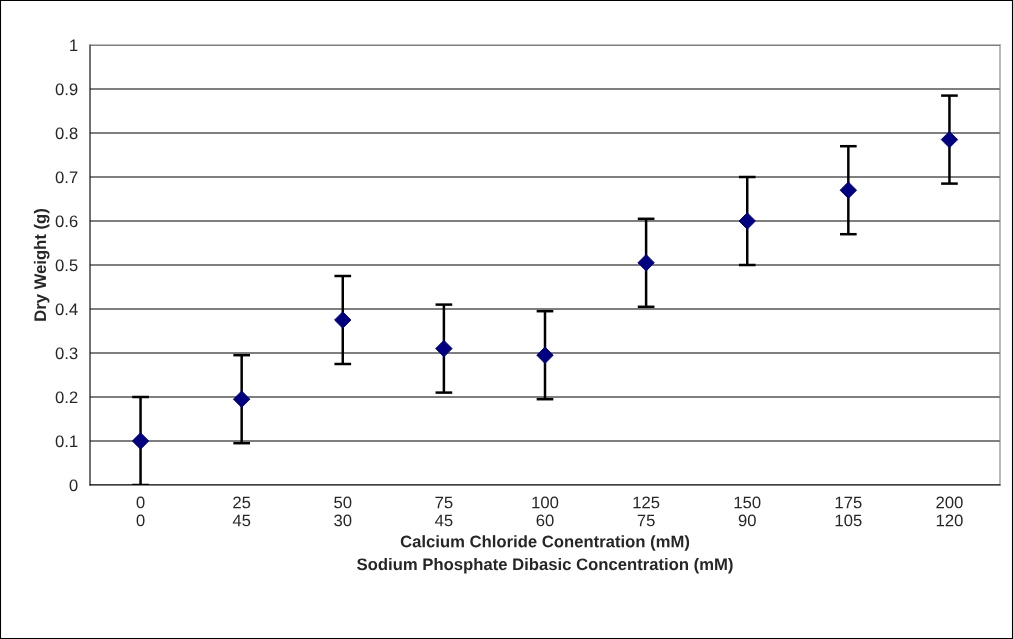 The width and height of the screenshot is (1013, 639). Describe the element at coordinates (545, 511) in the screenshot. I see `x-tick-label: 100 60` at that location.